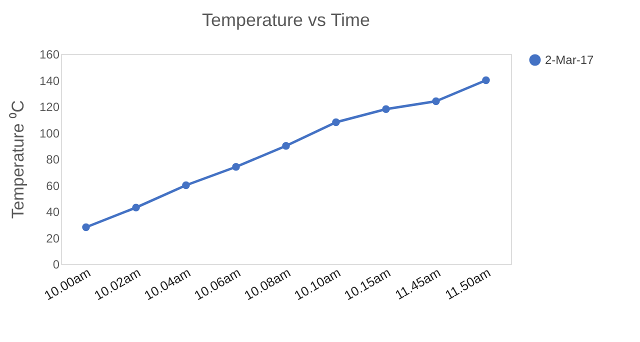 This screenshot has width=640, height=342. I want to click on y-tick-label: 100, so click(49, 133).